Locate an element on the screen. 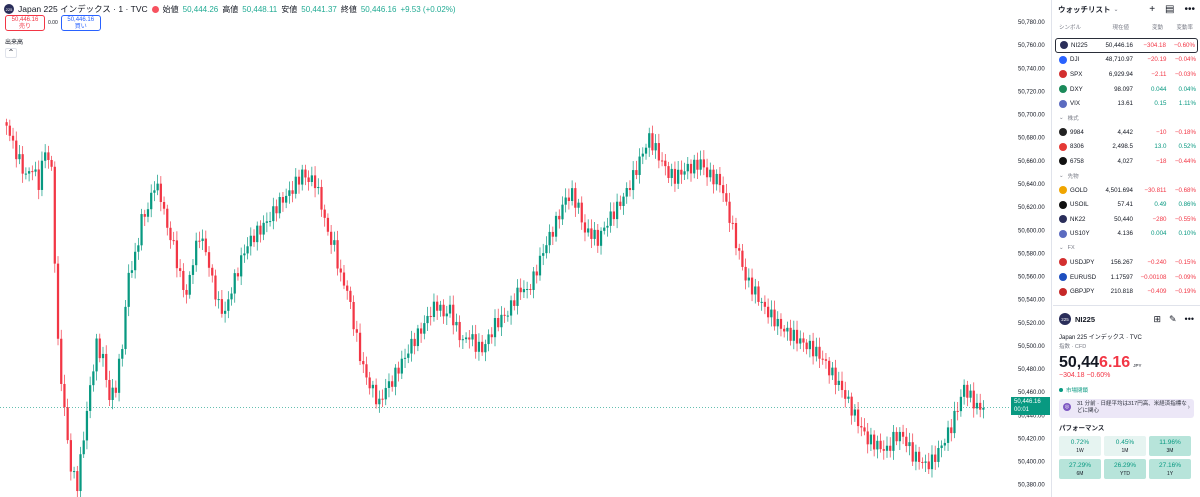  sell-button: 50,446.16 売り is located at coordinates (25, 23).